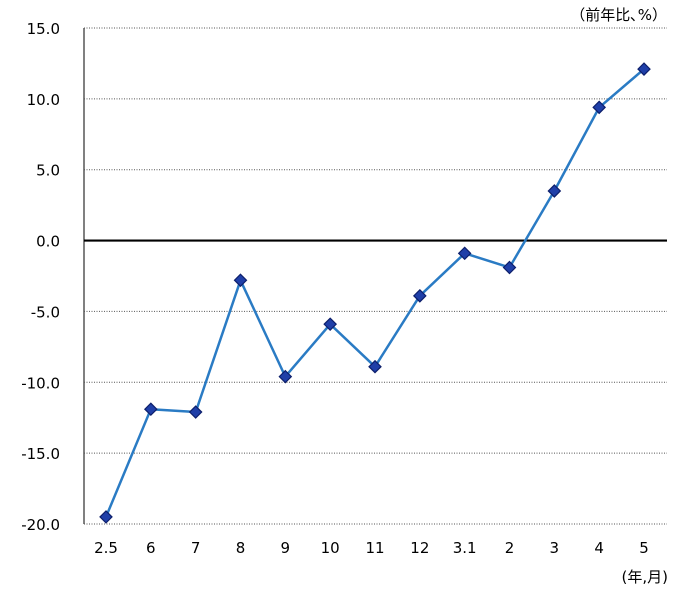 This screenshot has width=679, height=593. Describe the element at coordinates (45, 312) in the screenshot. I see `y-tick-label: -5.0` at that location.